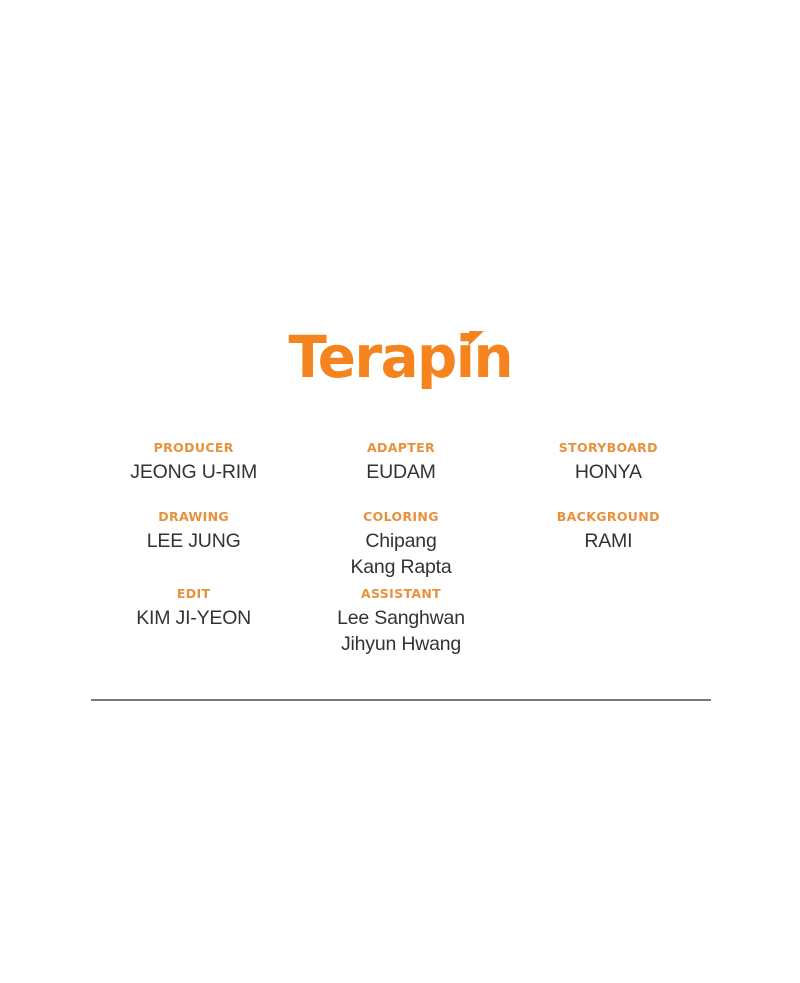 Image resolution: width=800 pixels, height=983 pixels. Describe the element at coordinates (193, 593) in the screenshot. I see `credit-label: EDIT` at that location.